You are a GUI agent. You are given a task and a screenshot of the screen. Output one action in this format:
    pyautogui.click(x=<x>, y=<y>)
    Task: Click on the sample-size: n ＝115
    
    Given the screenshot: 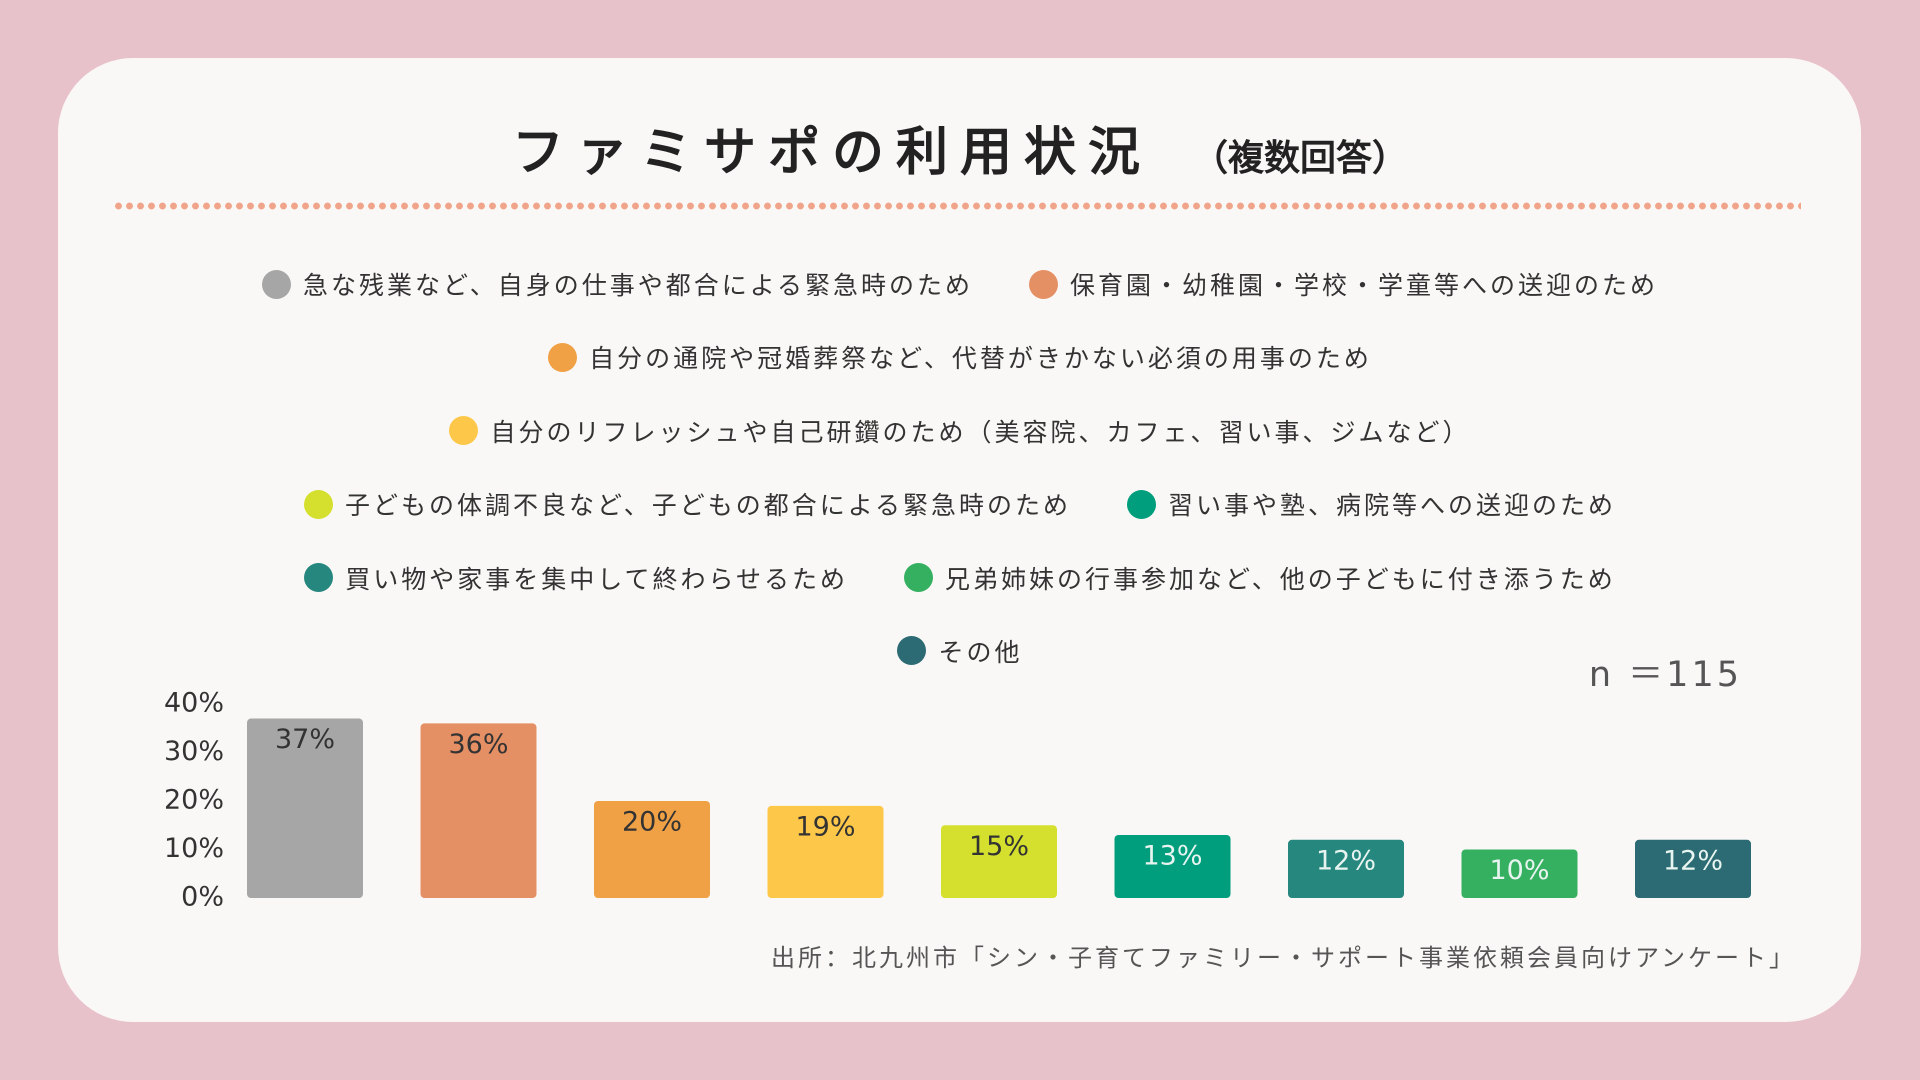 What is the action you would take?
    pyautogui.click(x=1665, y=675)
    